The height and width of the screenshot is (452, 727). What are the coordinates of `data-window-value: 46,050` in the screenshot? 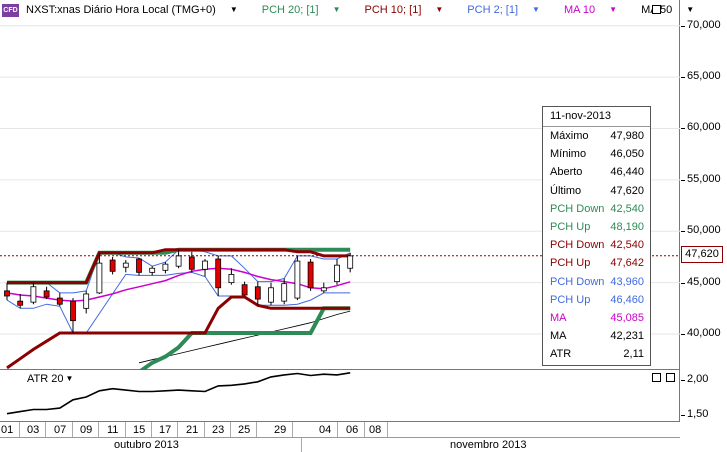 It's located at (627, 154).